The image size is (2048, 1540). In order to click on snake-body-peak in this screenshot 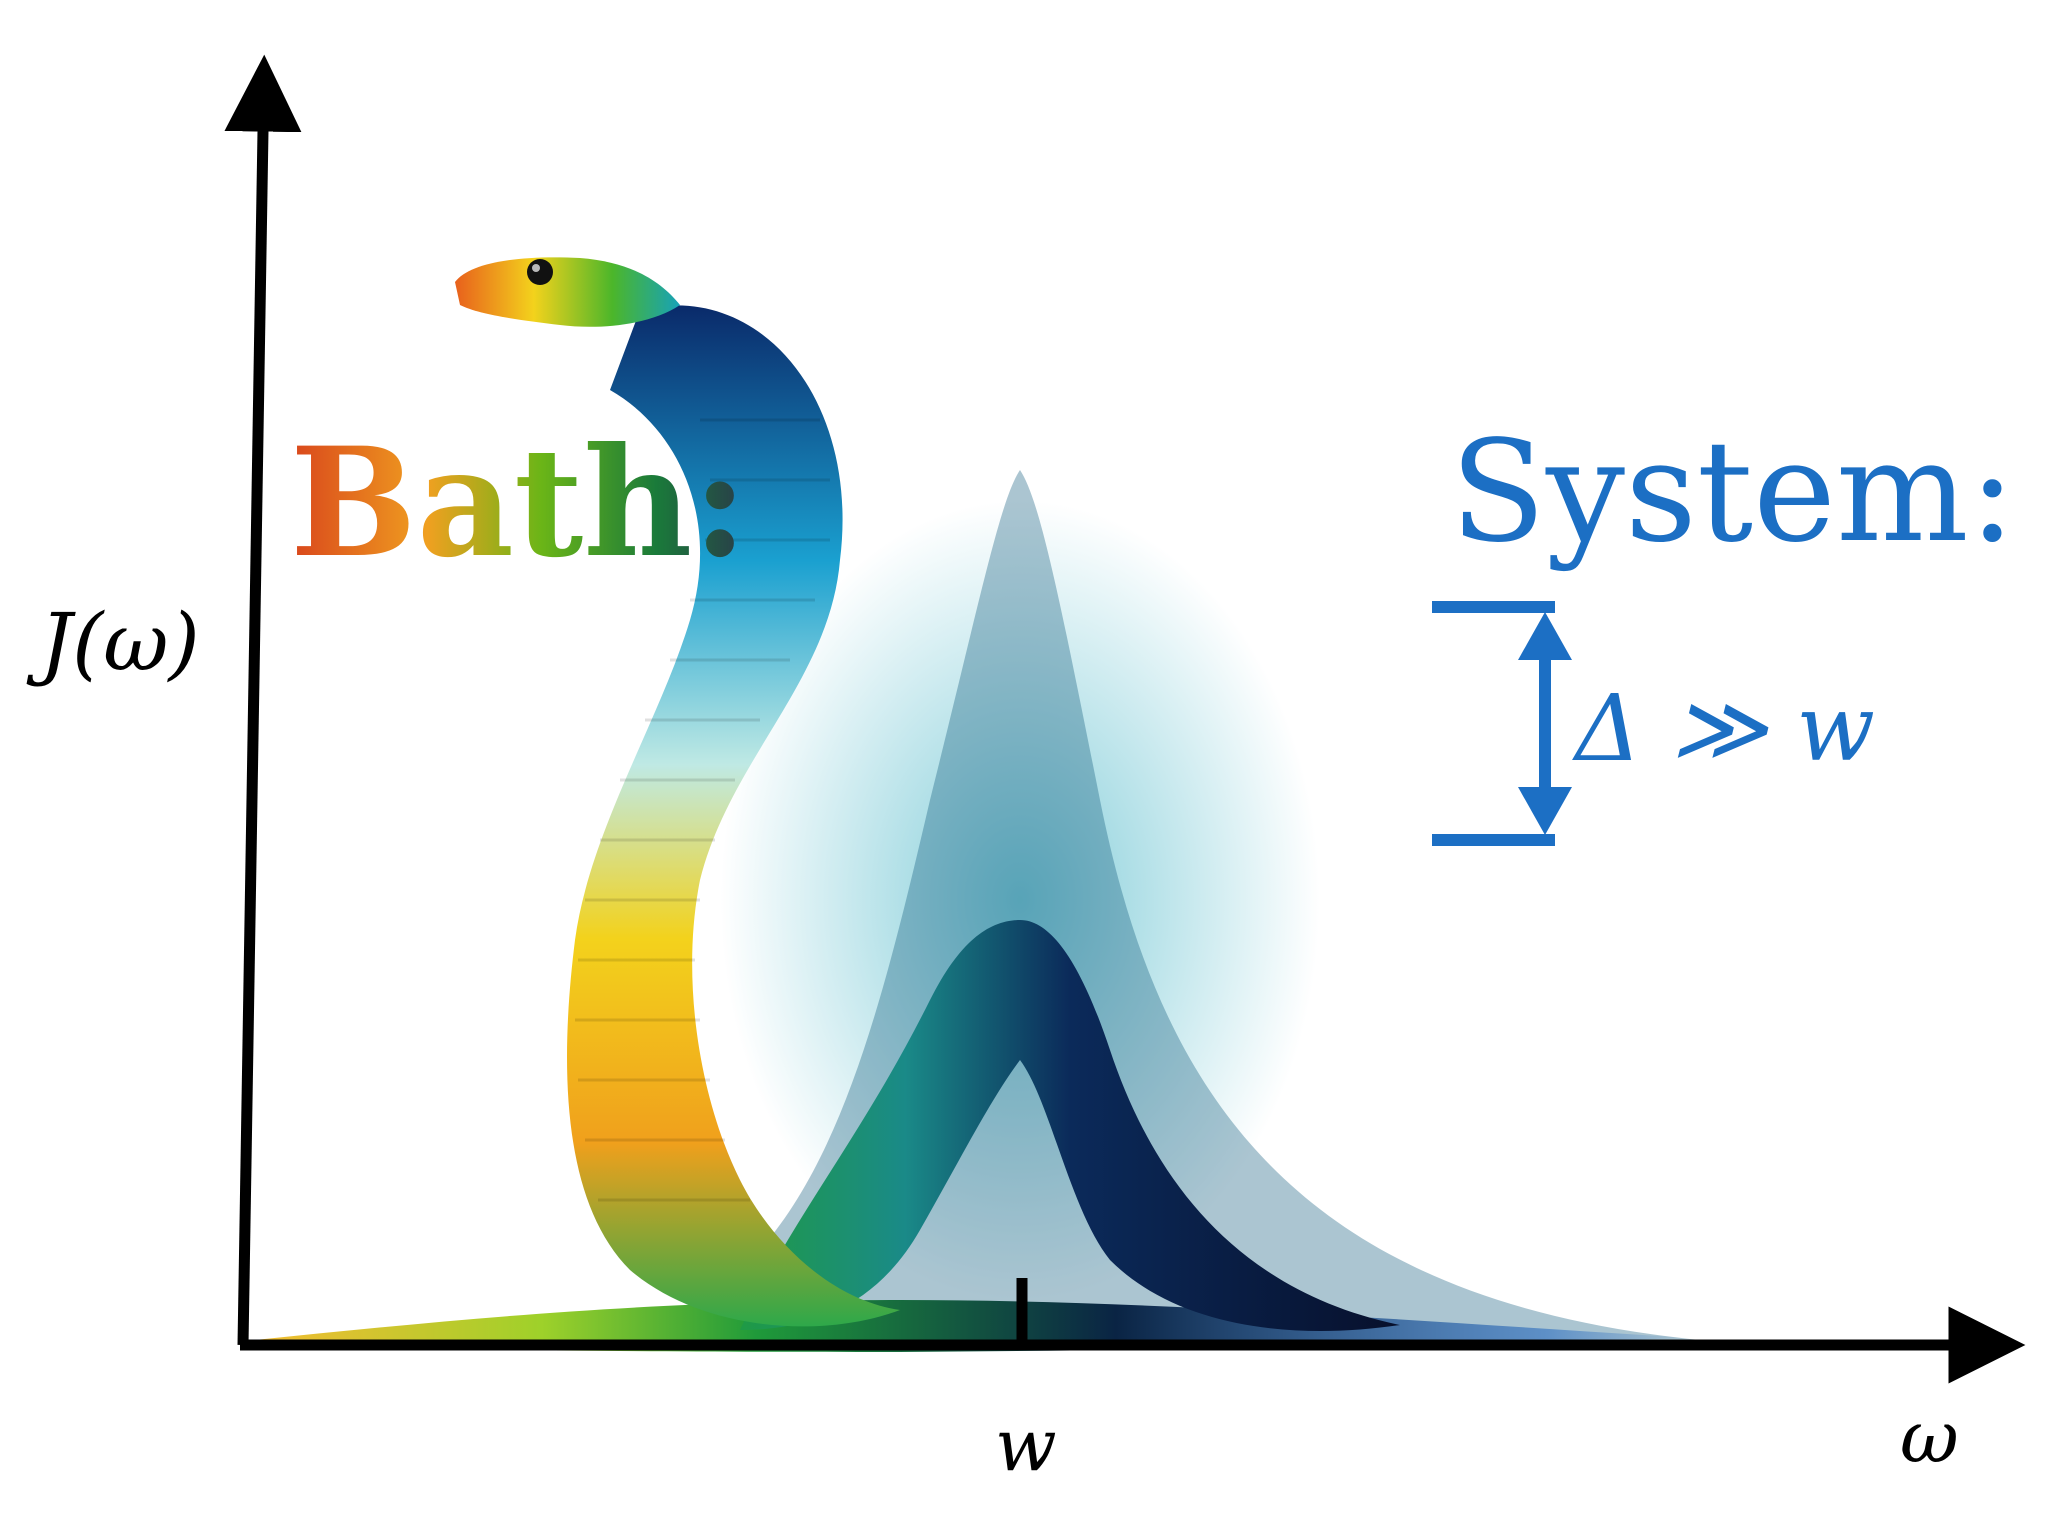, I will do `click(1070, 1126)`.